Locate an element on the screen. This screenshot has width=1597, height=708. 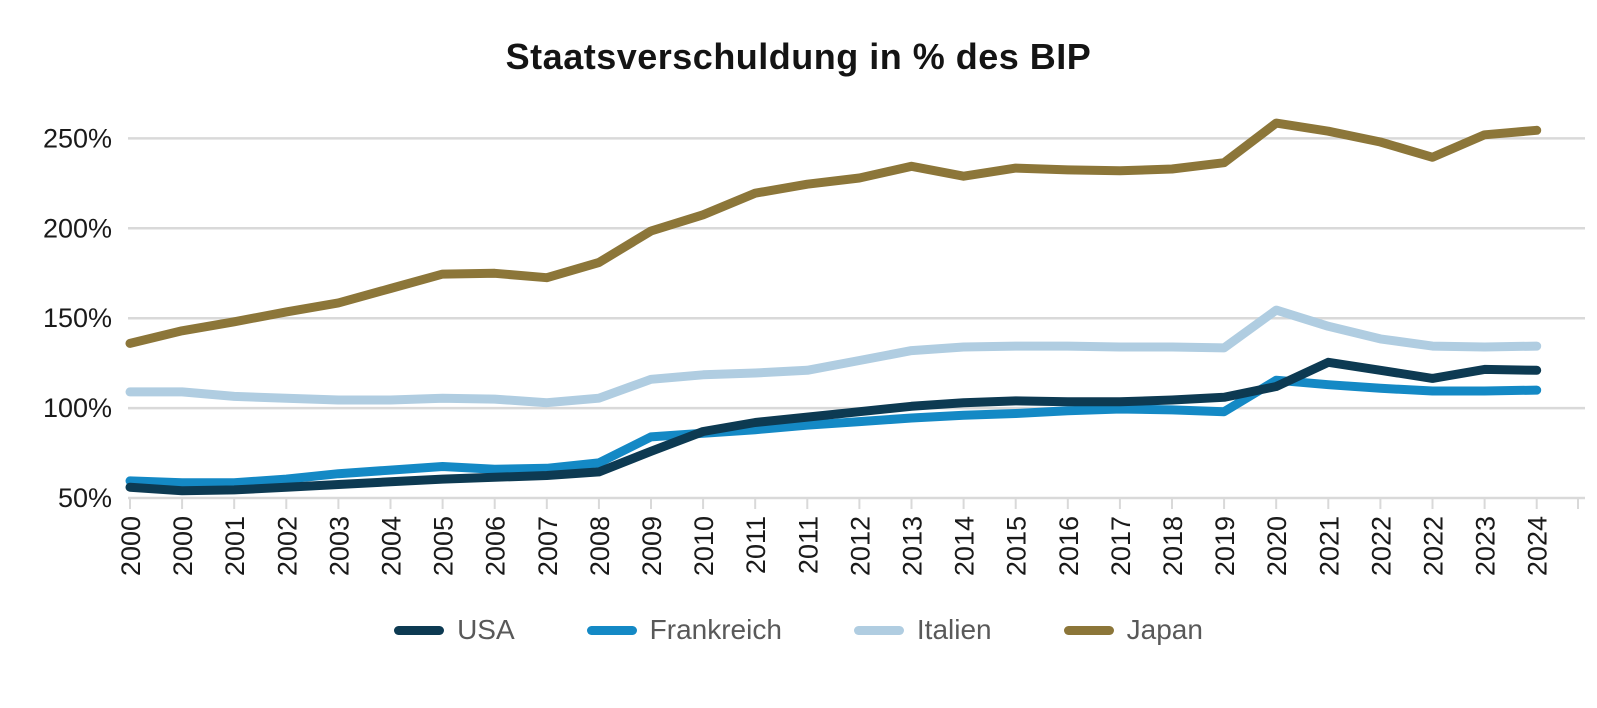
legend-item-japan: Japan is located at coordinates (1133, 630).